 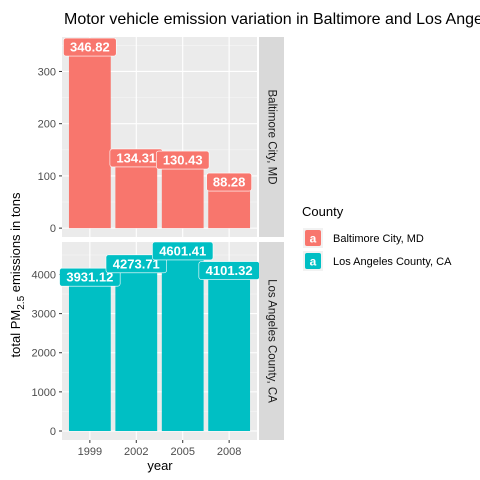 I want to click on data-label: 3931.12, so click(x=89, y=277).